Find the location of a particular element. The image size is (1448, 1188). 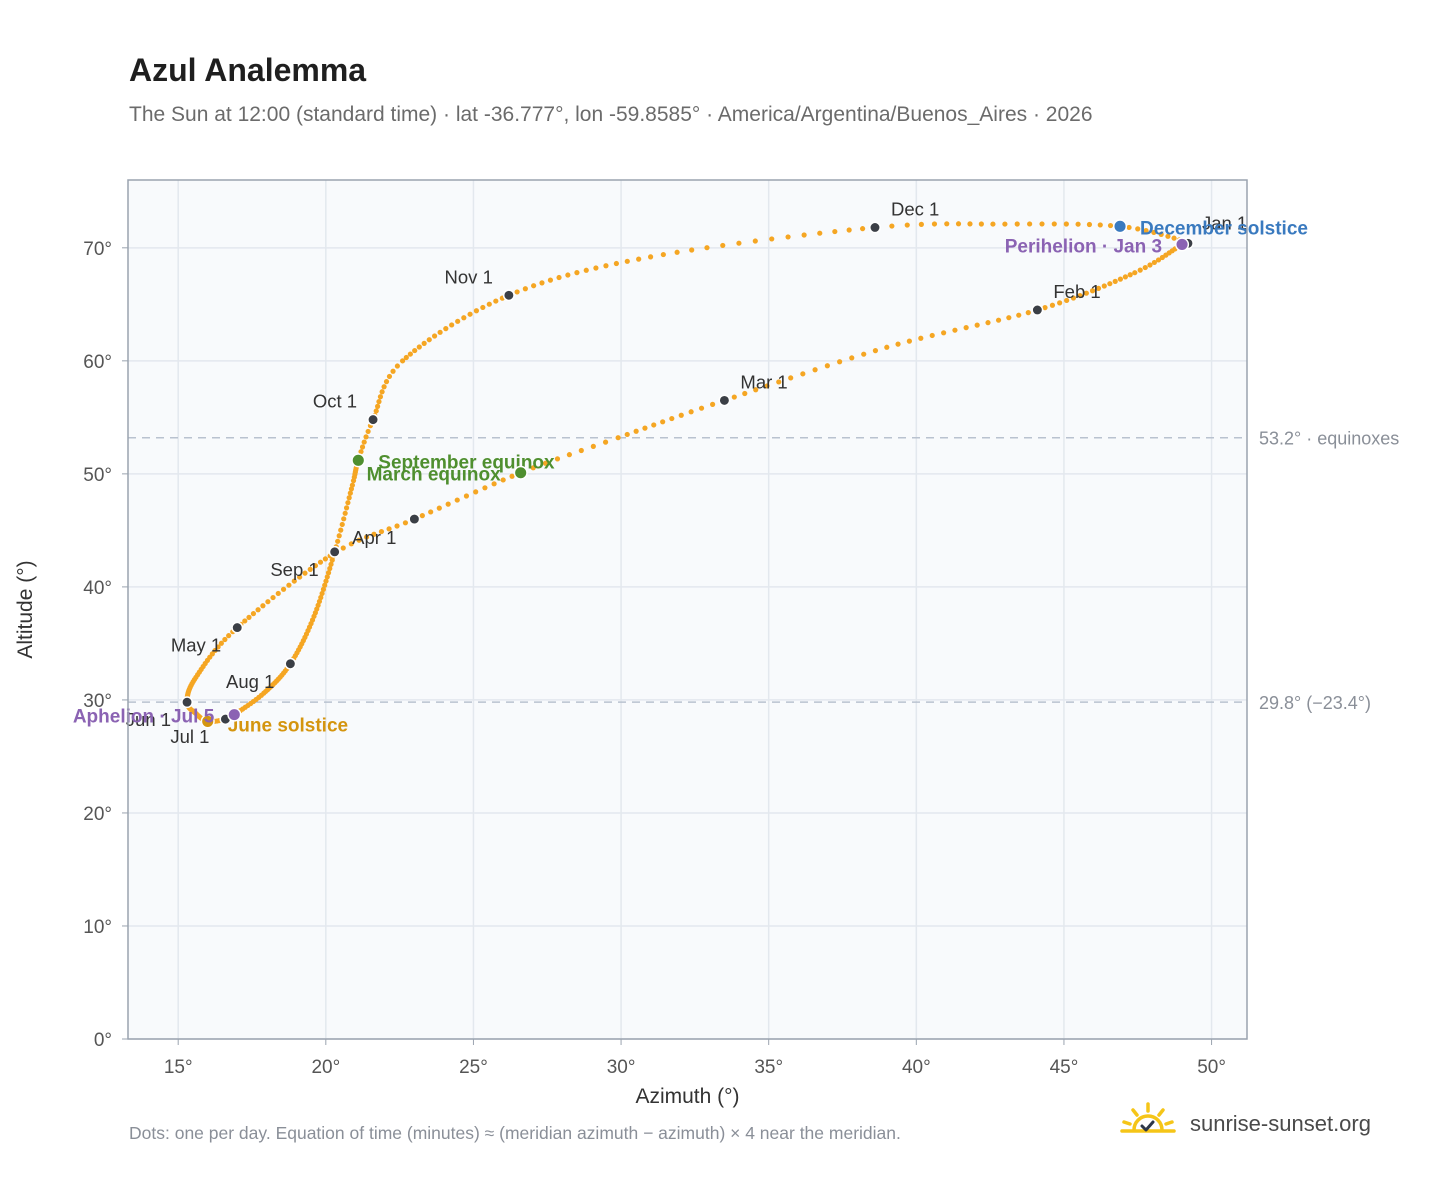

event-label: Perihelion · Jan 3 is located at coordinates (1083, 246).